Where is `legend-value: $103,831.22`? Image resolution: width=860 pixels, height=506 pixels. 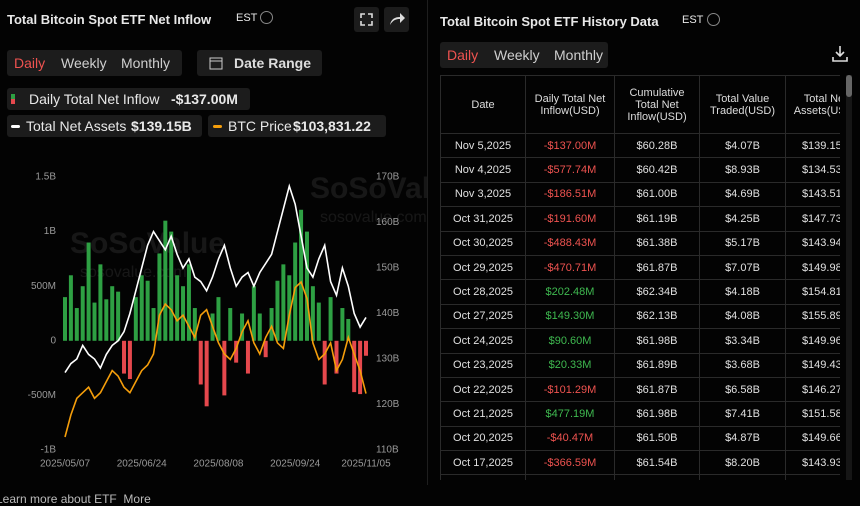 legend-value: $103,831.22 is located at coordinates (332, 126).